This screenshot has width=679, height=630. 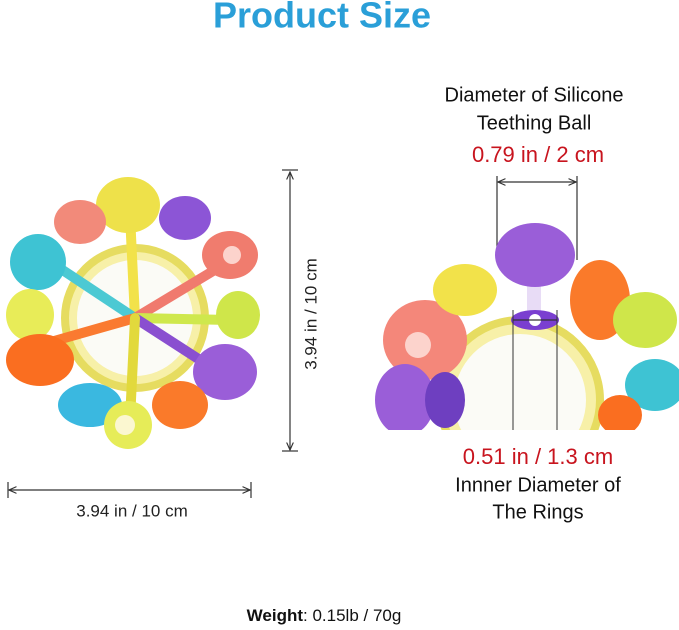 I want to click on ring-label: Innner Diameter of, so click(x=538, y=485).